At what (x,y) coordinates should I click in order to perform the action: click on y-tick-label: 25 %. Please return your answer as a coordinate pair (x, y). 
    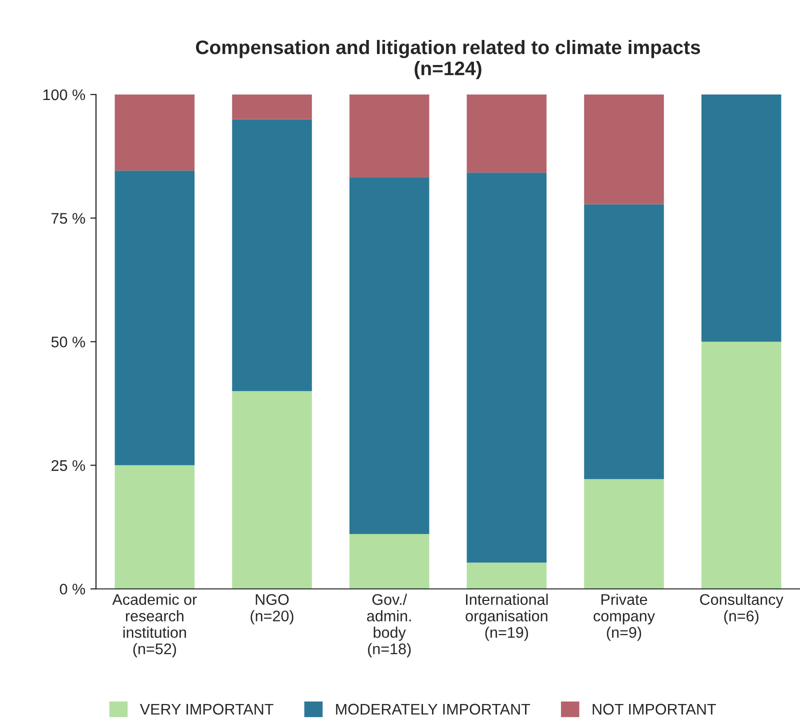
    Looking at the image, I should click on (69, 465).